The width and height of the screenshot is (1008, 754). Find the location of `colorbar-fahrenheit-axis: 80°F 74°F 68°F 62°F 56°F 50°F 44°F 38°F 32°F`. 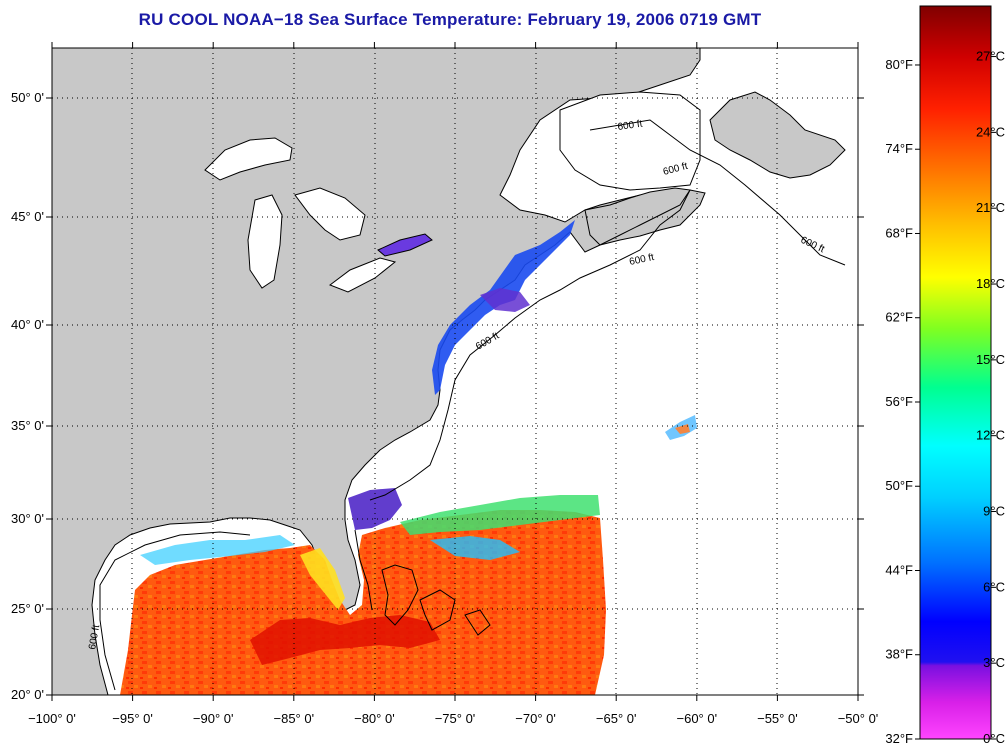

colorbar-fahrenheit-axis: 80°F 74°F 68°F 62°F 56°F 50°F 44°F 38°F 32°F is located at coordinates (902, 401).